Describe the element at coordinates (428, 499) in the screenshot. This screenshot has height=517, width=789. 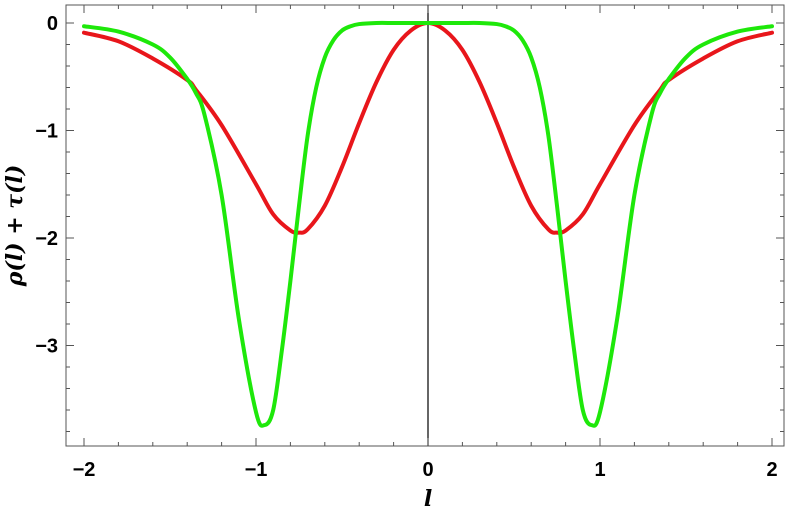
I see `x-axis-label: l` at that location.